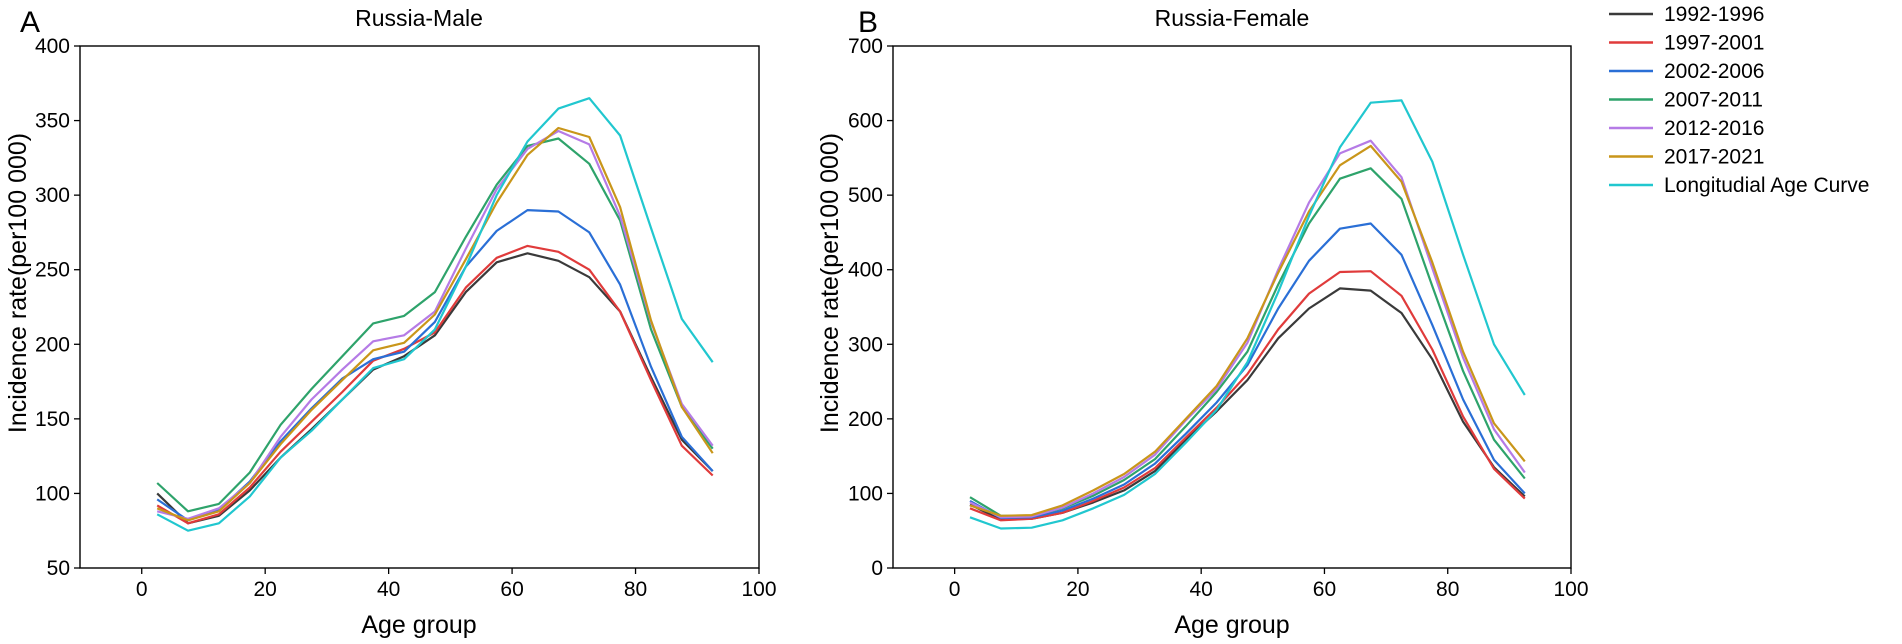  Describe the element at coordinates (1232, 18) in the screenshot. I see `panel-b-title: Russia-Female` at that location.